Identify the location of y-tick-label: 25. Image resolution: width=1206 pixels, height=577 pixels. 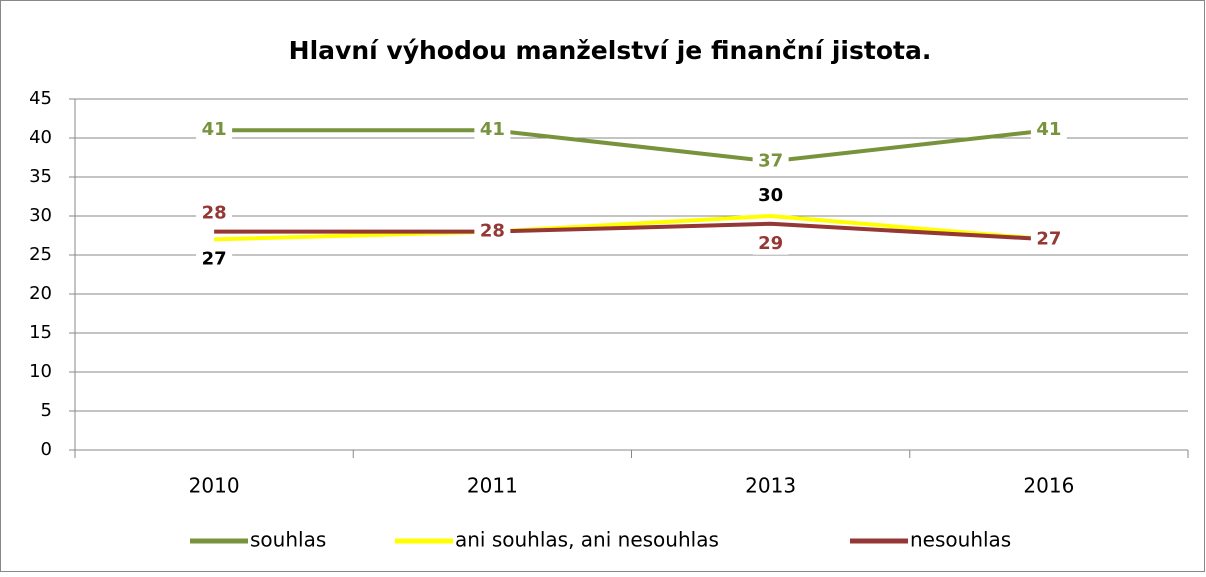
(40, 254).